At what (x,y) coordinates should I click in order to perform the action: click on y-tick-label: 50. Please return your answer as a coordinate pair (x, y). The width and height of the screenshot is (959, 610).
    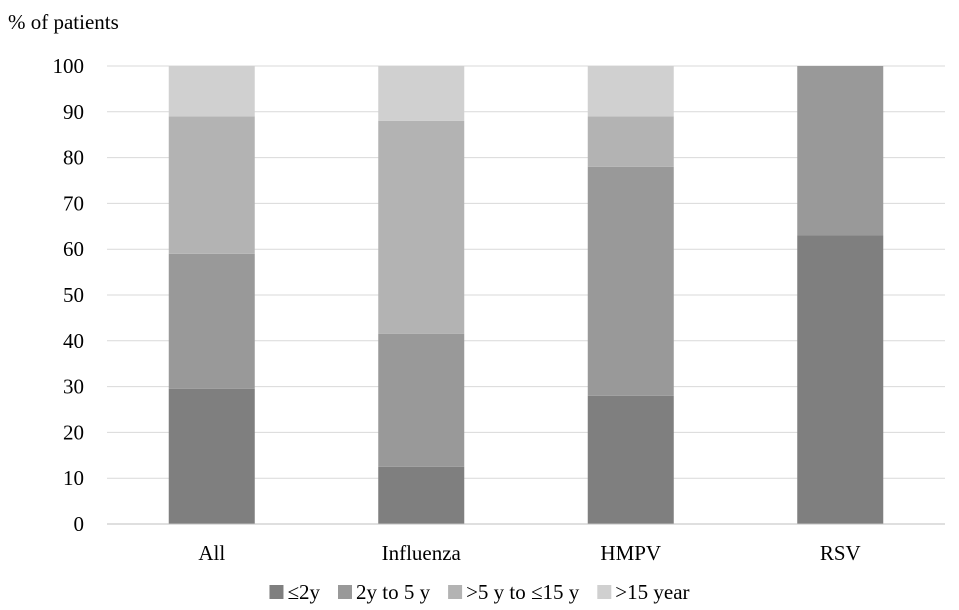
    Looking at the image, I should click on (73, 295).